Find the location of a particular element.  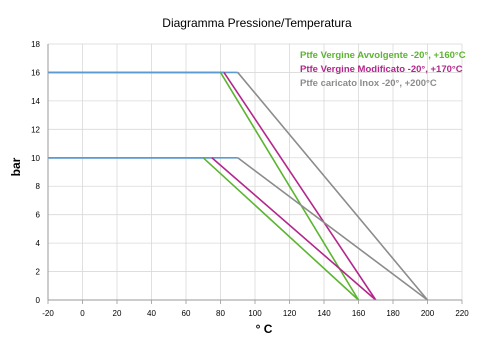

x-tick-label: 40 is located at coordinates (151, 313).